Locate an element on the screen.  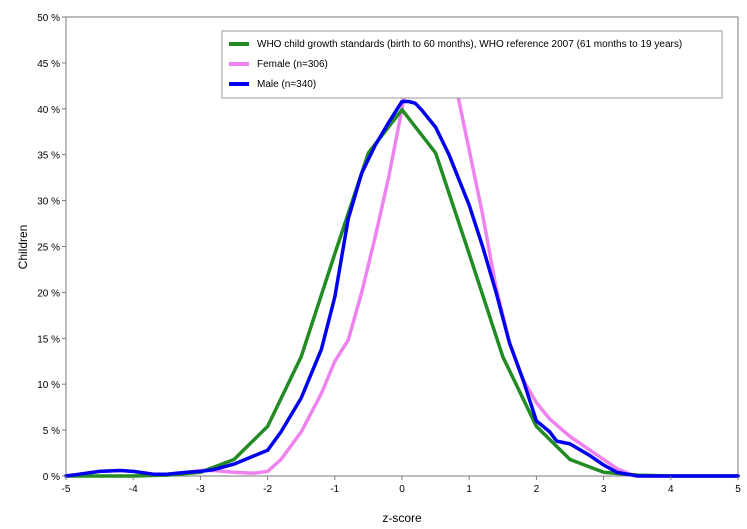
x-tick-label: 1 is located at coordinates (469, 489).